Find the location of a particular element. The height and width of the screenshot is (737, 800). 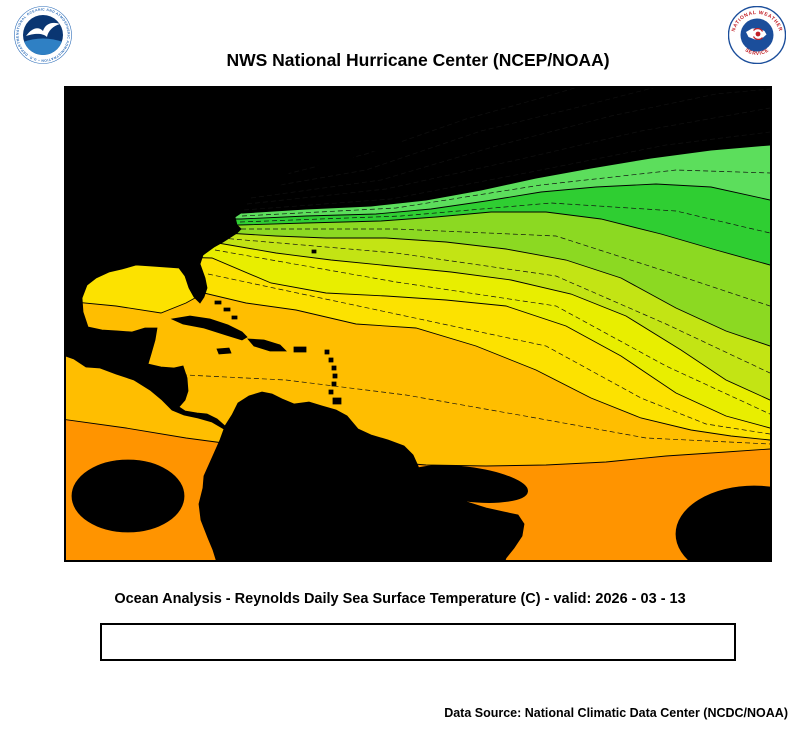

nws-hurricane-icon is located at coordinates (758, 34).